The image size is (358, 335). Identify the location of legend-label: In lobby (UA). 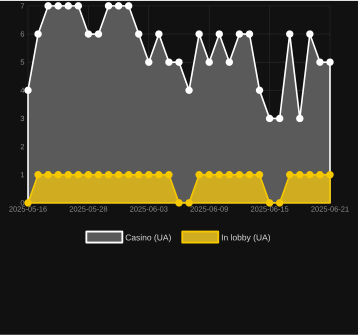
(246, 238).